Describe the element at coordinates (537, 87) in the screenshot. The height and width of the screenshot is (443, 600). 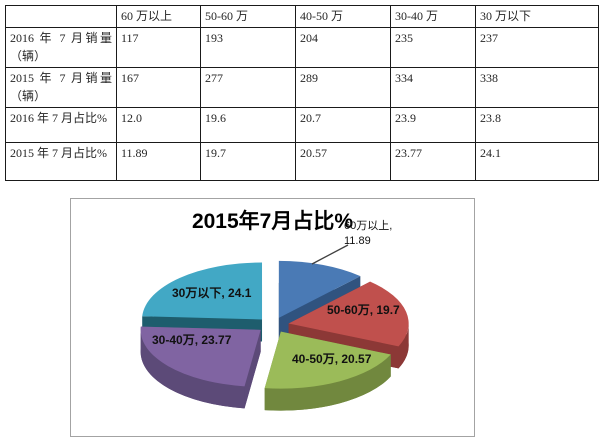
I see `value-cell: 338` at that location.